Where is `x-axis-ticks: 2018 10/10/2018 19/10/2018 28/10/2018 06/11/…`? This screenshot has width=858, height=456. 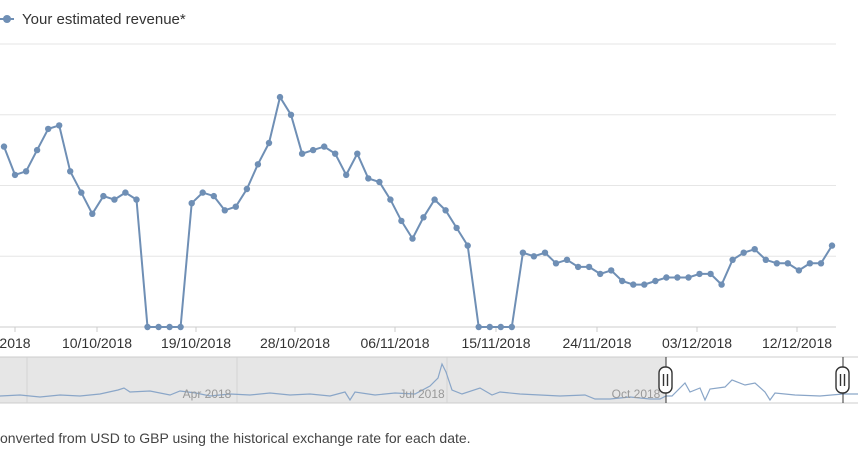 x-axis-ticks: 2018 10/10/2018 19/10/2018 28/10/2018 06/11/… is located at coordinates (416, 339).